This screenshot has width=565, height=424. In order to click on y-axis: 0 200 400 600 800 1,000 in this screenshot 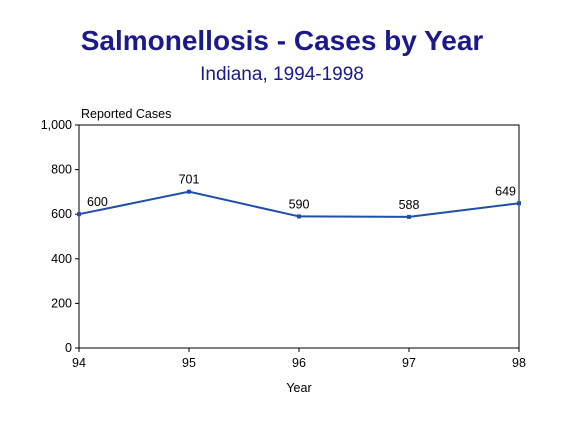, I will do `click(60, 236)`.